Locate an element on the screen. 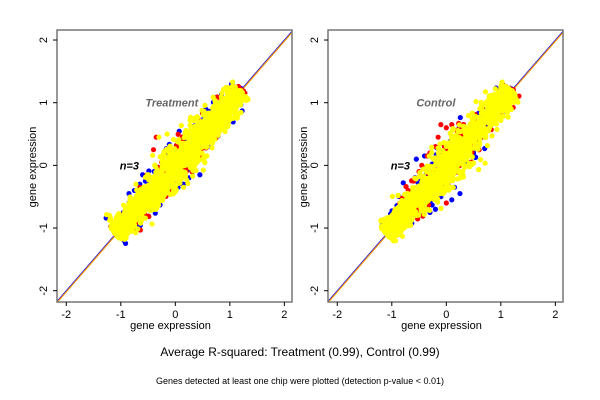 Image resolution: width=600 pixels, height=400 pixels. y-tick-label: 2 is located at coordinates (44, 40).